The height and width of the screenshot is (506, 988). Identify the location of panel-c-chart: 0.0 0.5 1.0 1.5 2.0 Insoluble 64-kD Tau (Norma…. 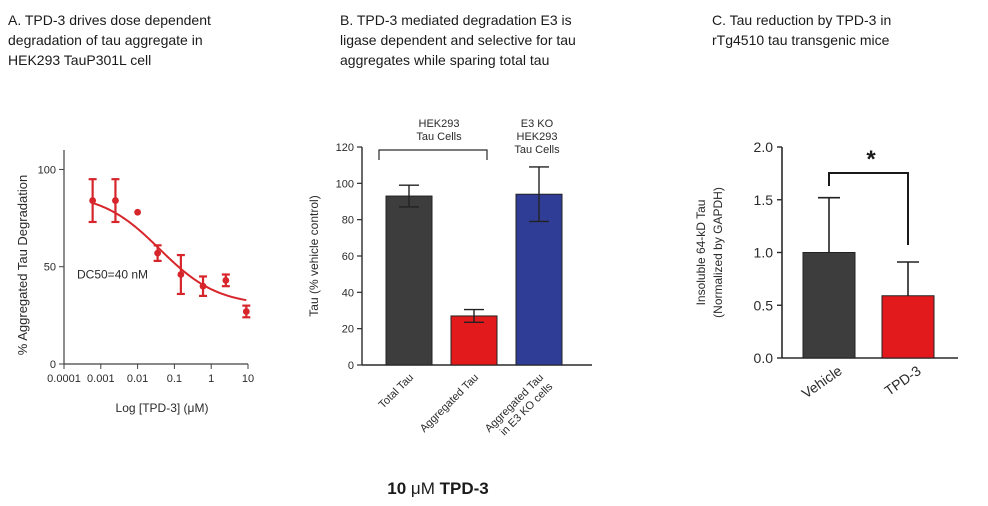
(826, 270).